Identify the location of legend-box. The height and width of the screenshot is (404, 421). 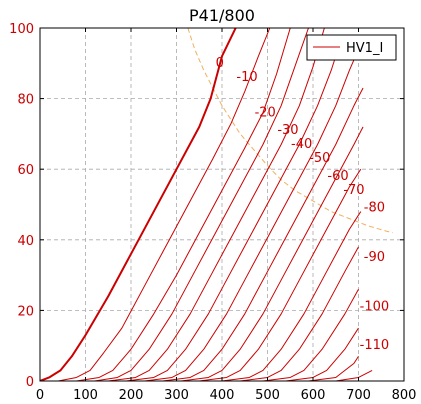
(351, 47).